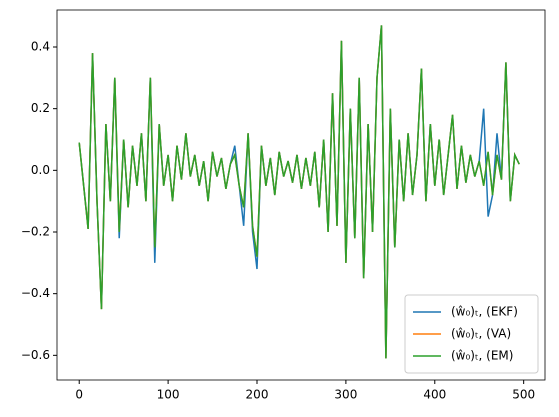 The image size is (559, 417). What do you see at coordinates (484, 312) in the screenshot?
I see `legend-label: (ŵ₀)ₜ, (EKF)` at bounding box center [484, 312].